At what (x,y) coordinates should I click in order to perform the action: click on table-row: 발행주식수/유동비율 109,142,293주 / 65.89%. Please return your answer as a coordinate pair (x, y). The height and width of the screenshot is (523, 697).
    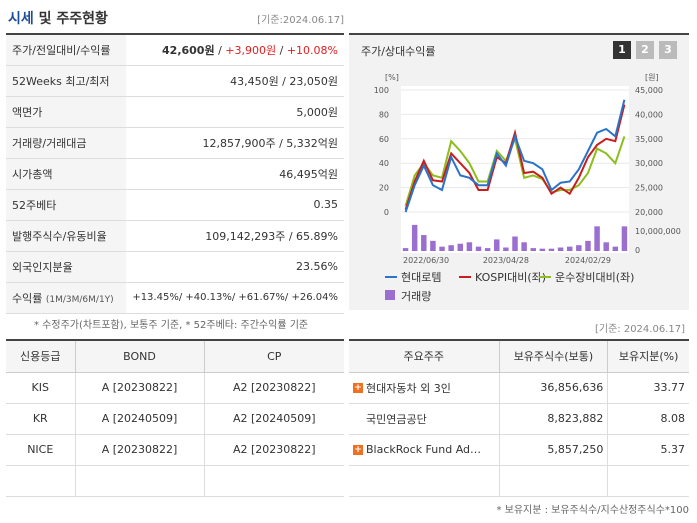
    Looking at the image, I should click on (175, 236).